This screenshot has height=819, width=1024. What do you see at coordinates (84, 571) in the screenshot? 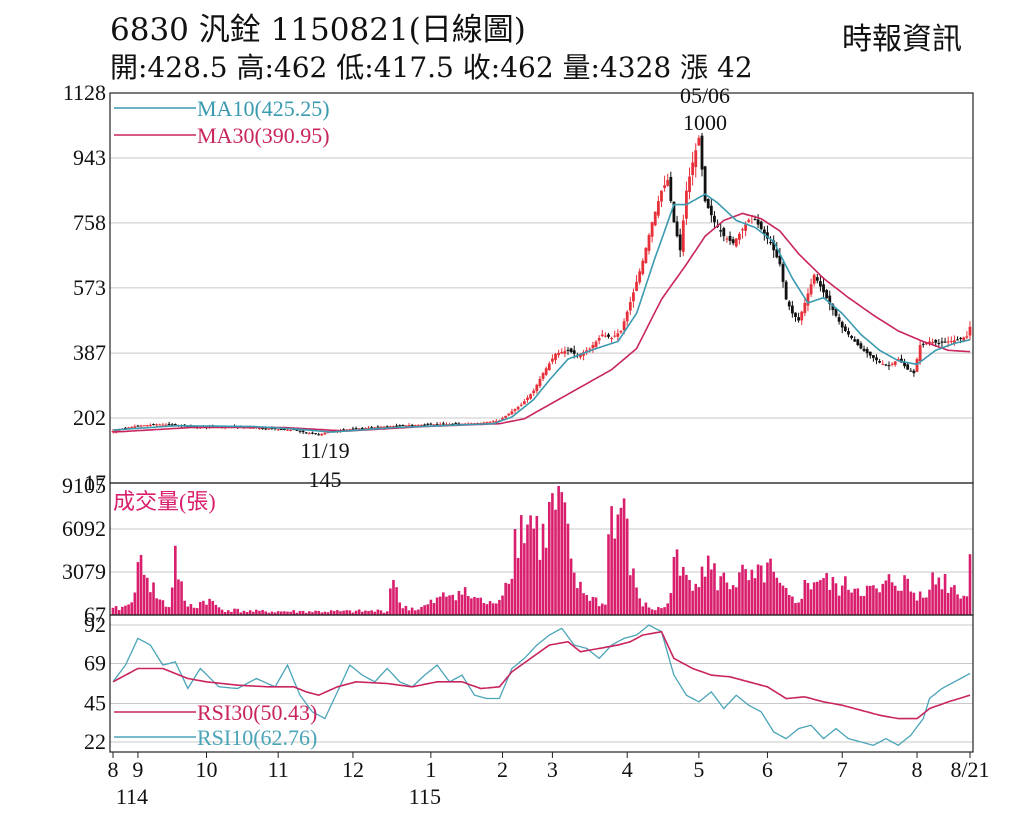
I see `volume-tick-label: 3079` at bounding box center [84, 571].